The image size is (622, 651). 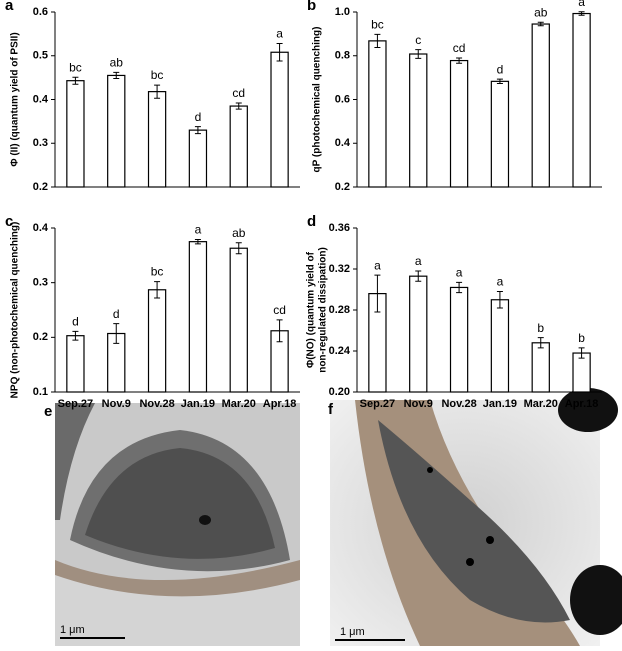 What do you see at coordinates (311, 221) in the screenshot?
I see `panel-label: d` at bounding box center [311, 221].